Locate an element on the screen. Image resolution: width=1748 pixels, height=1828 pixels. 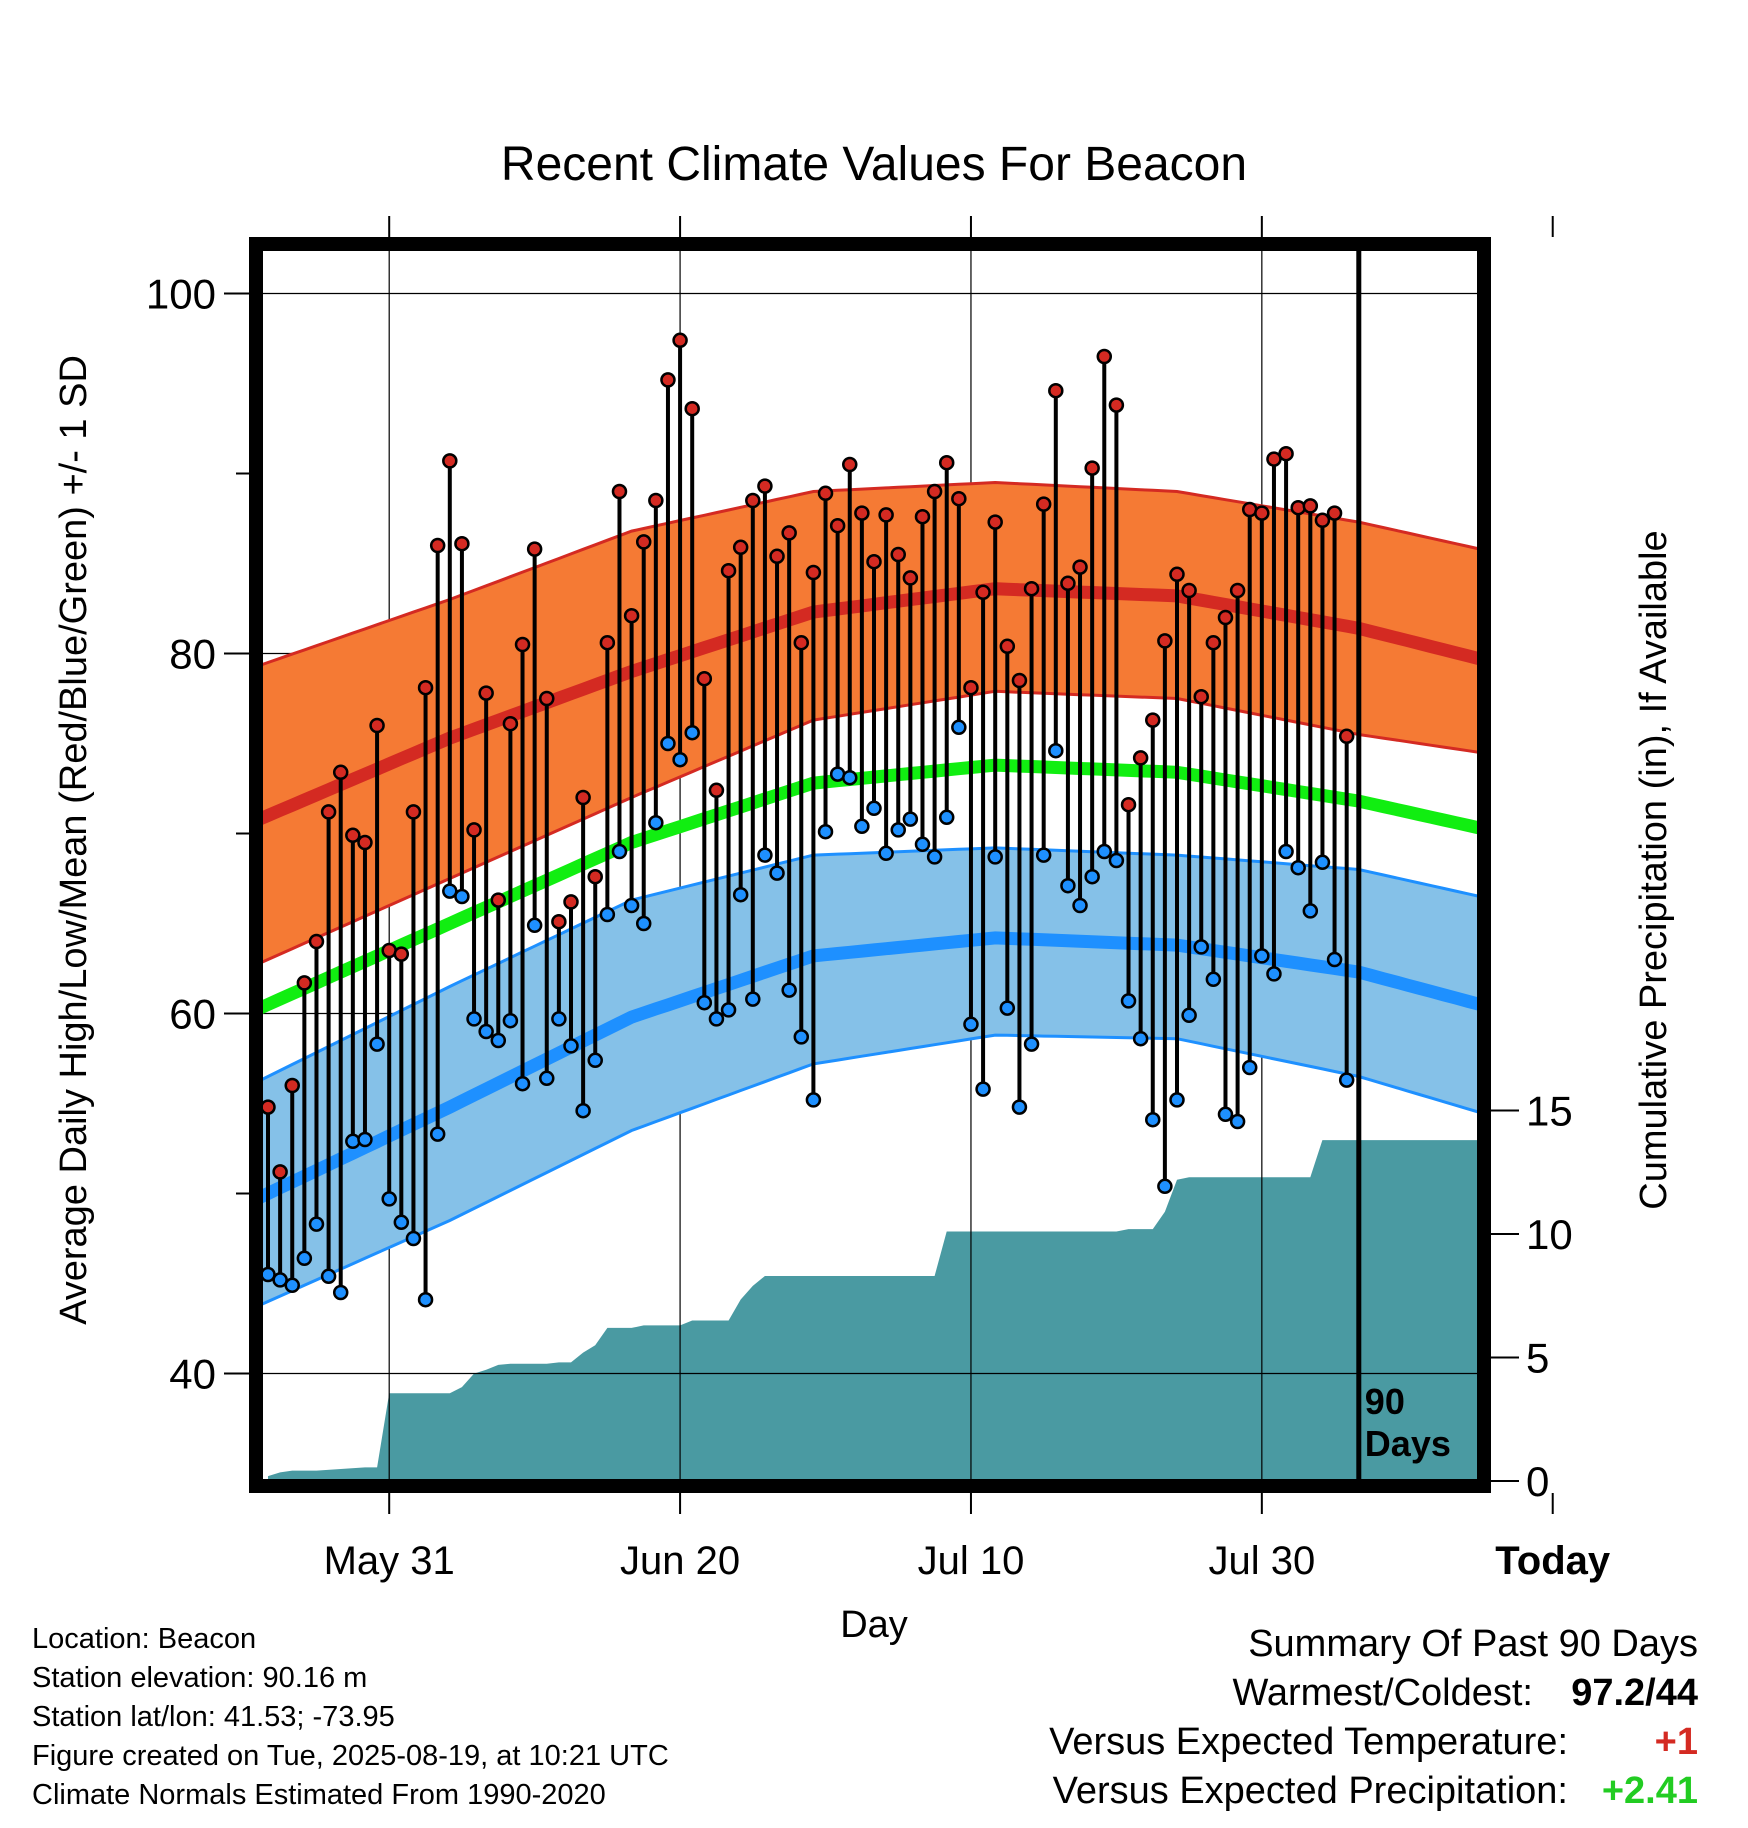
y-tick-label: 100 is located at coordinates (181, 294).